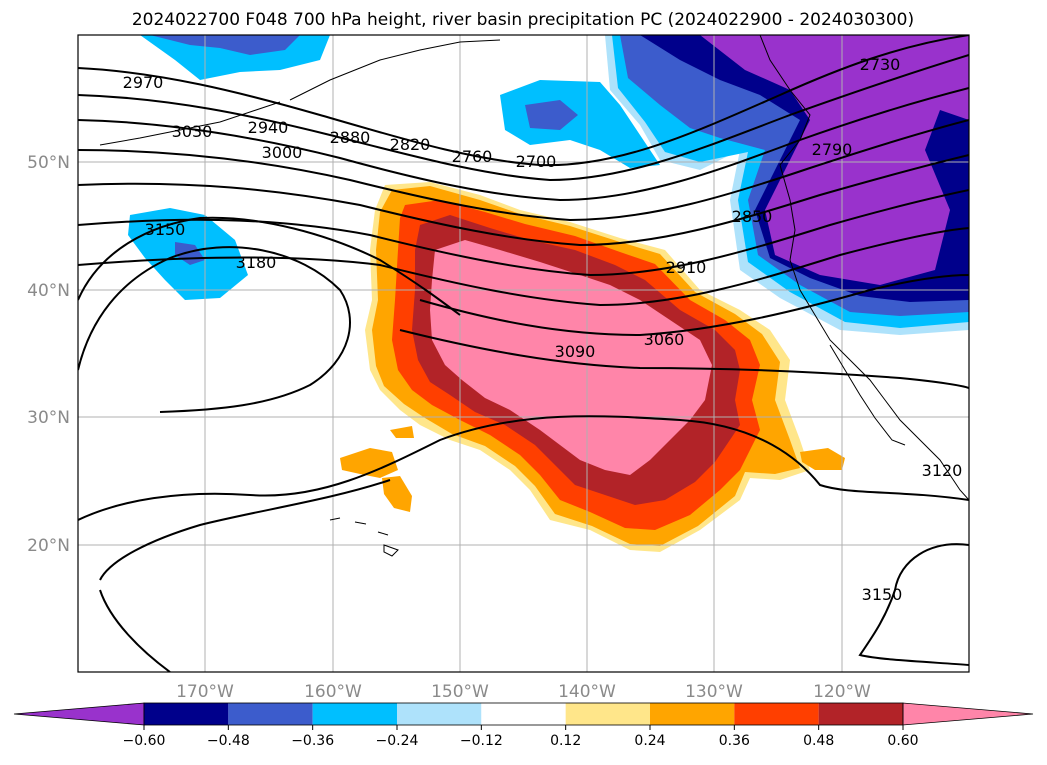  What do you see at coordinates (902, 741) in the screenshot?
I see `colorbar-tick-label: 0.60` at bounding box center [902, 741].